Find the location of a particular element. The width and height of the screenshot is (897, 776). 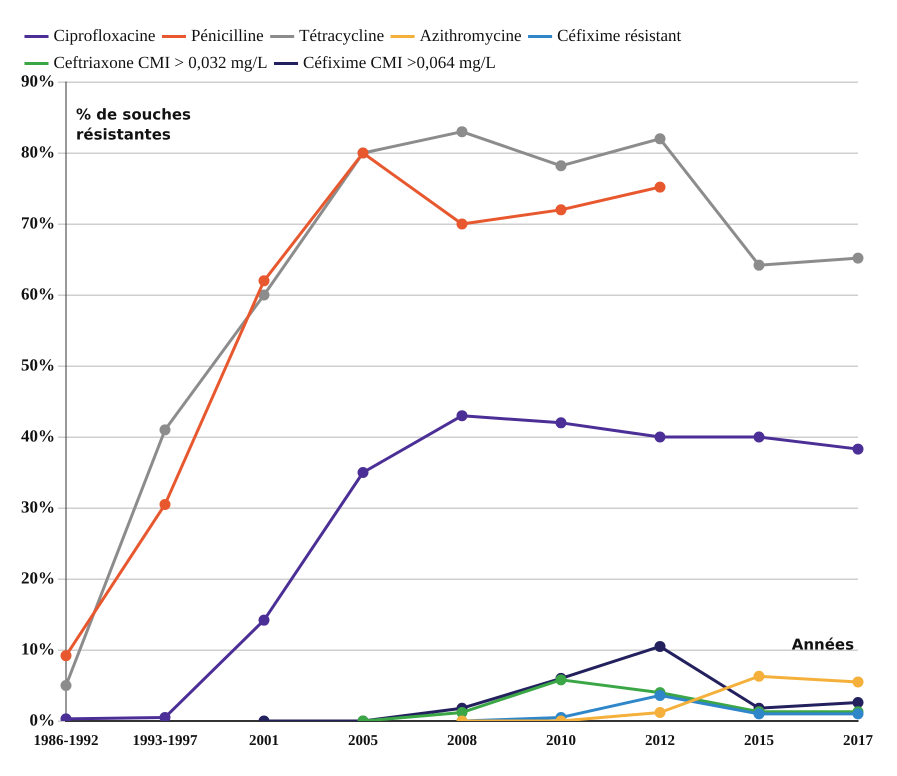

x-tick-label: 2012 is located at coordinates (660, 740).